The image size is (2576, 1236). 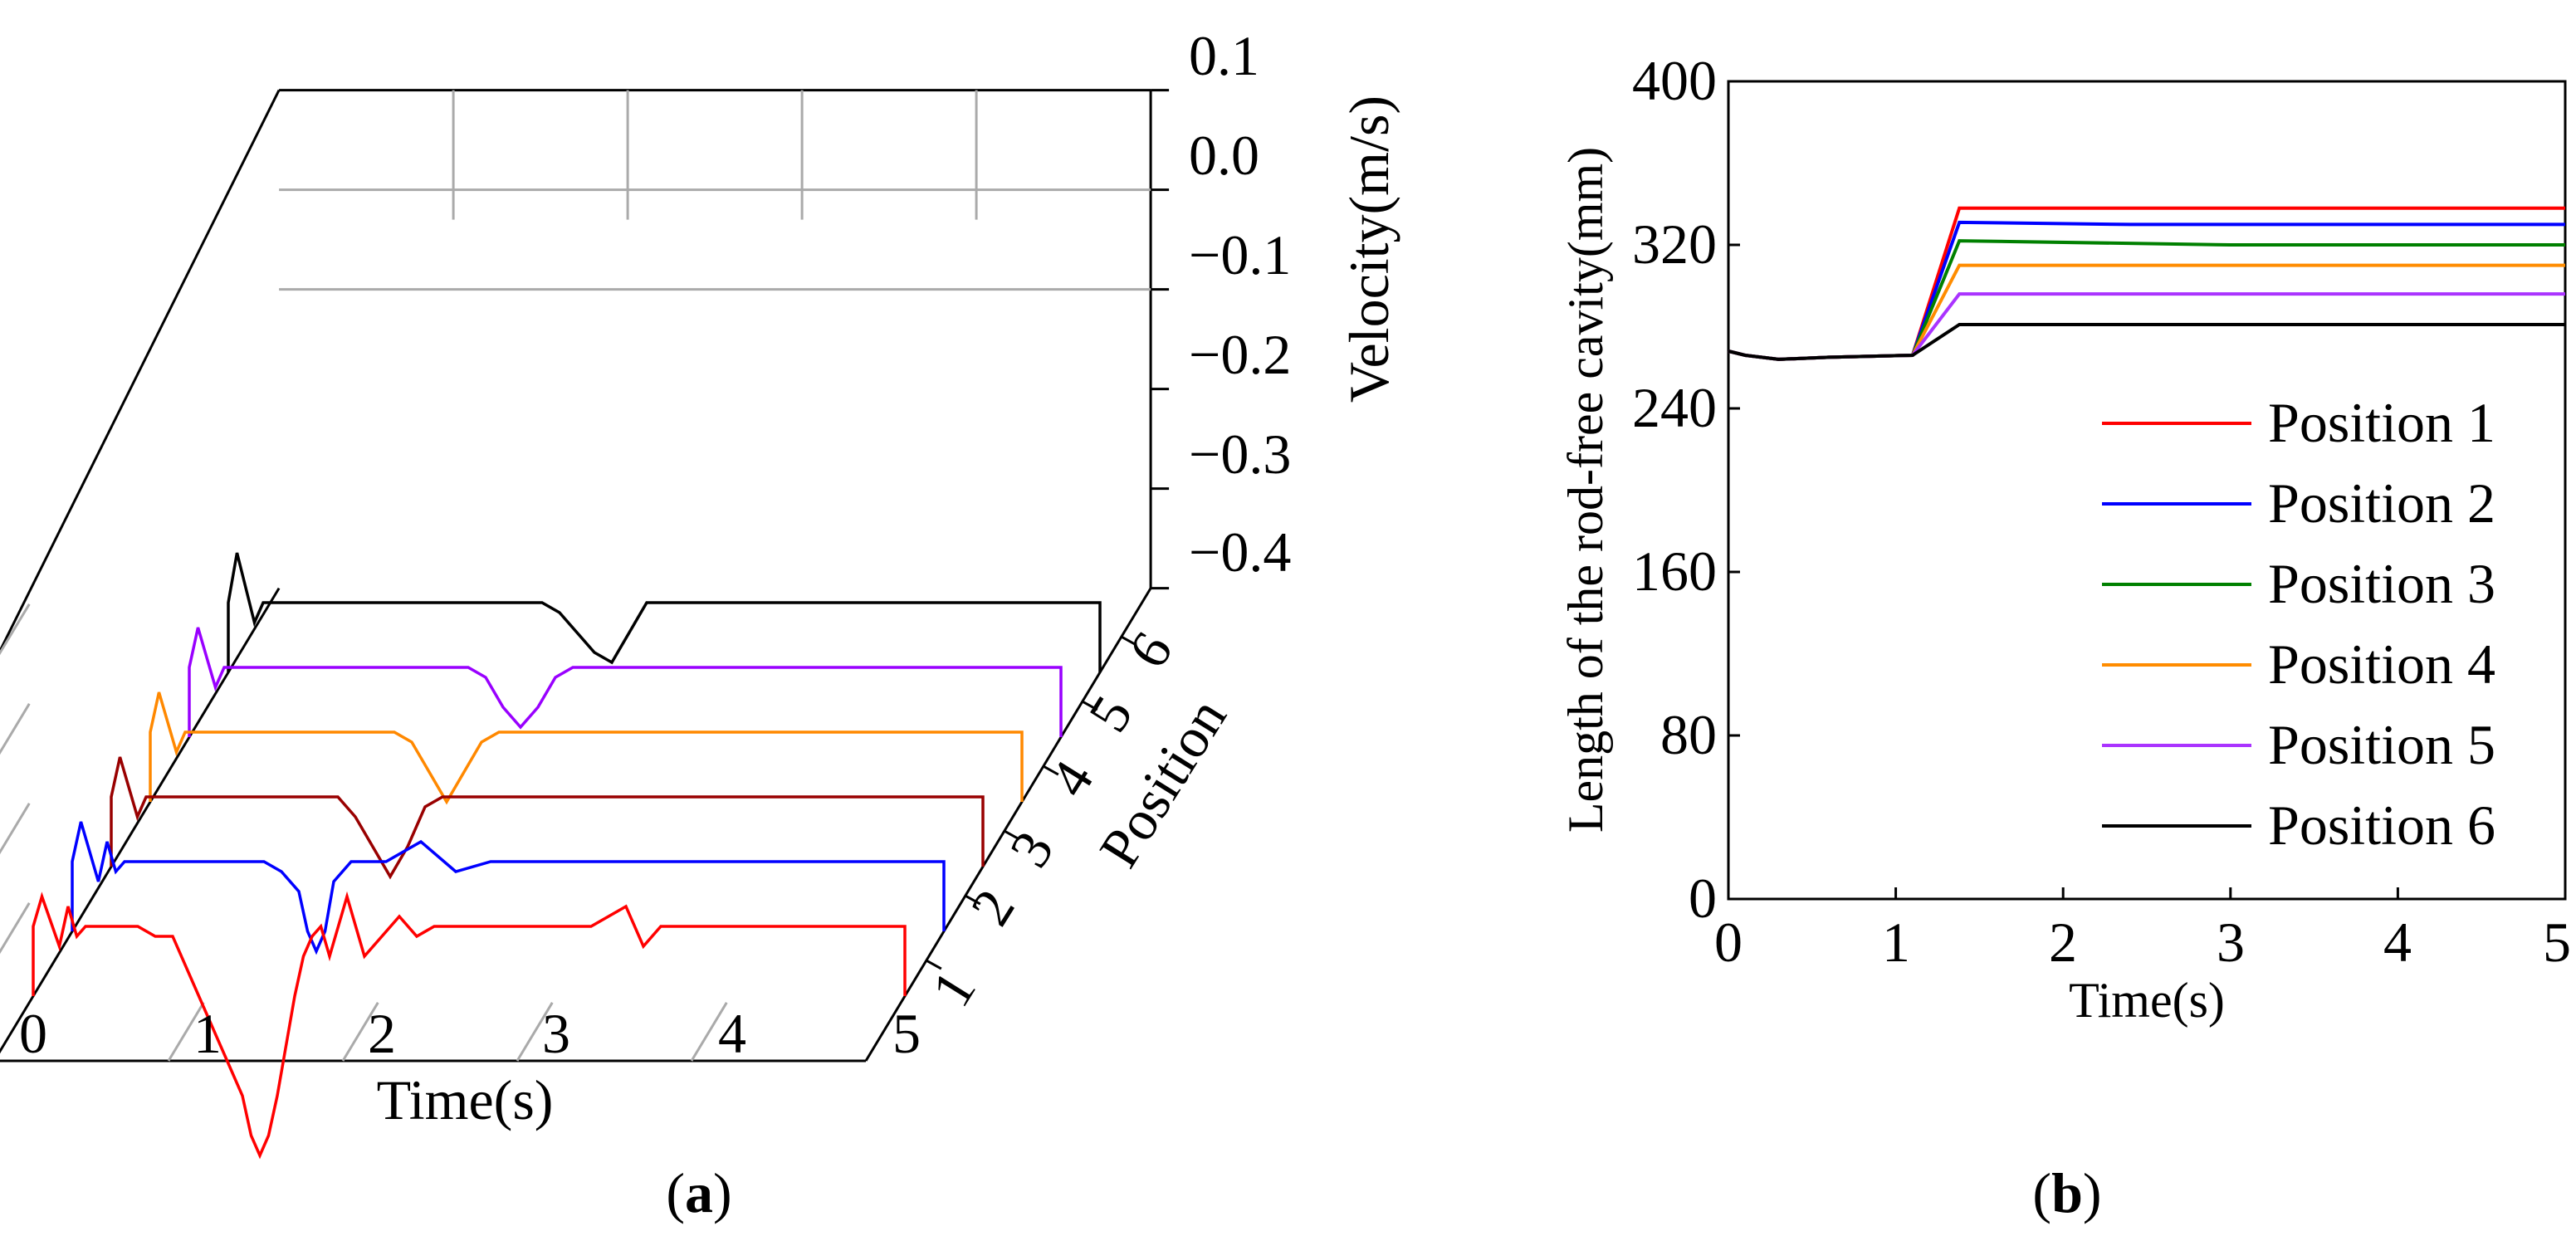 What do you see at coordinates (2381, 422) in the screenshot?
I see `b-legend-label-position-1: Position 1` at bounding box center [2381, 422].